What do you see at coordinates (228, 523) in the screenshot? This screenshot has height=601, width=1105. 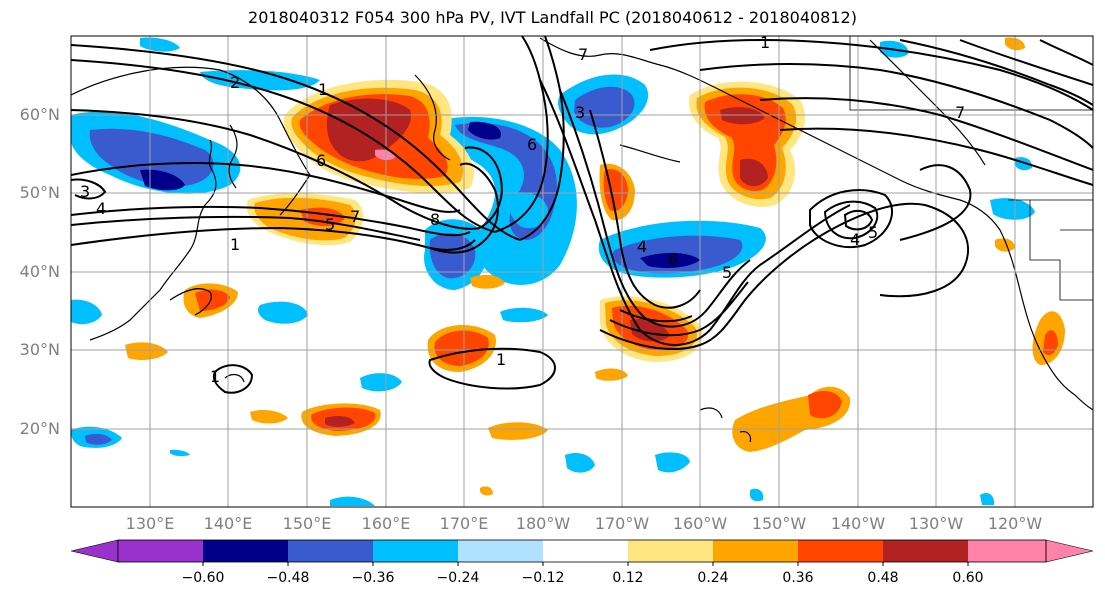 I see `lon-label-140e: 140°E` at bounding box center [228, 523].